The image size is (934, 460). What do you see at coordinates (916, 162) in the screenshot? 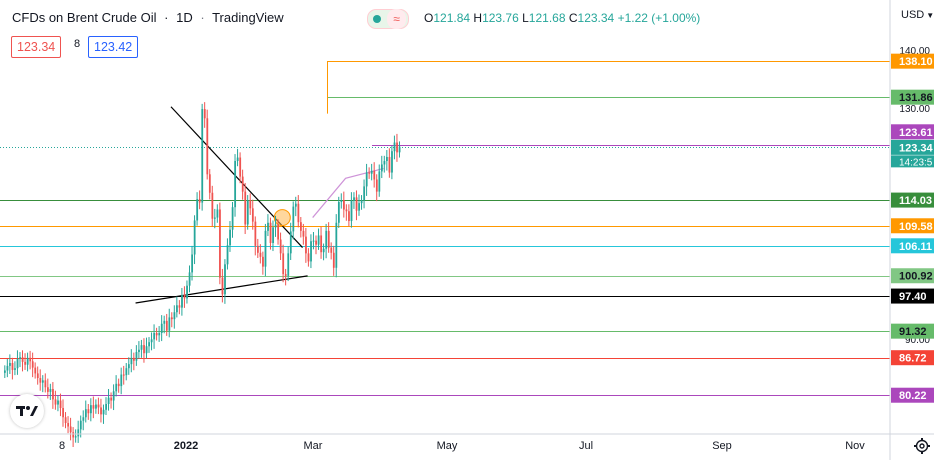
I see `countdown-label: 14:23:5` at bounding box center [916, 162].